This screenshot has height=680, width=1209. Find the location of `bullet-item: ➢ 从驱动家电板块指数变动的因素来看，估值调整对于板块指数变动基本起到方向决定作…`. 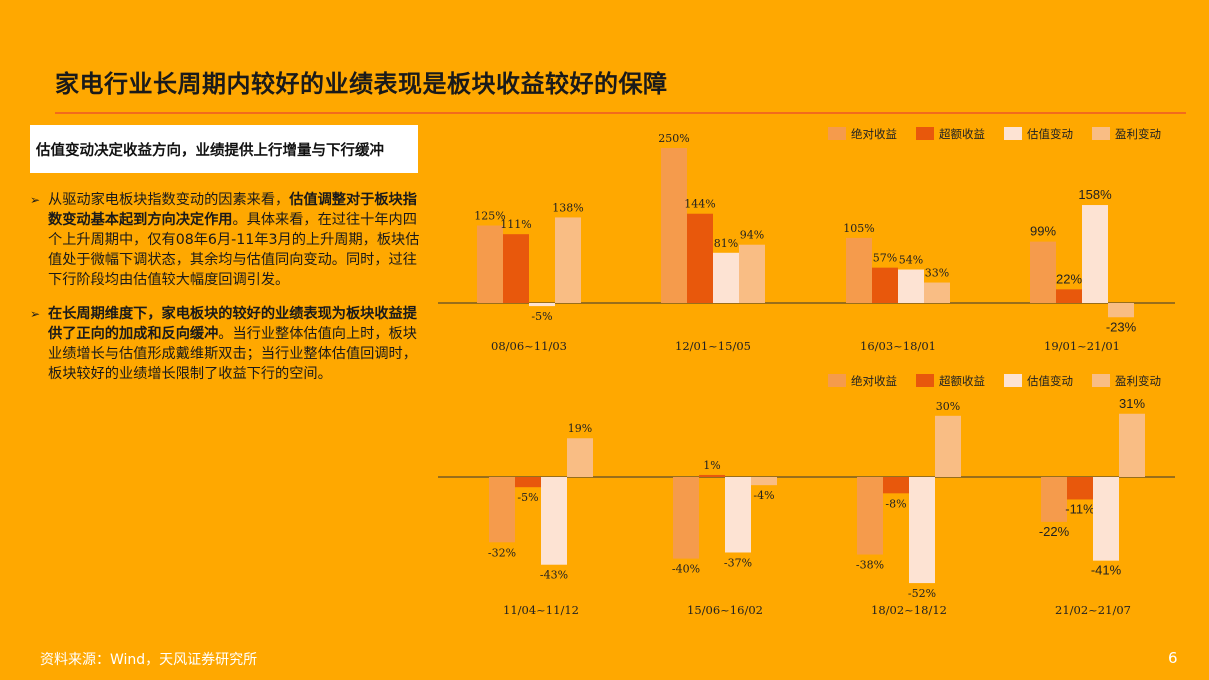

bullet-item: ➢ 从驱动家电板块指数变动的因素来看，估值调整对于板块指数变动基本起到方向决定作… is located at coordinates (225, 240).